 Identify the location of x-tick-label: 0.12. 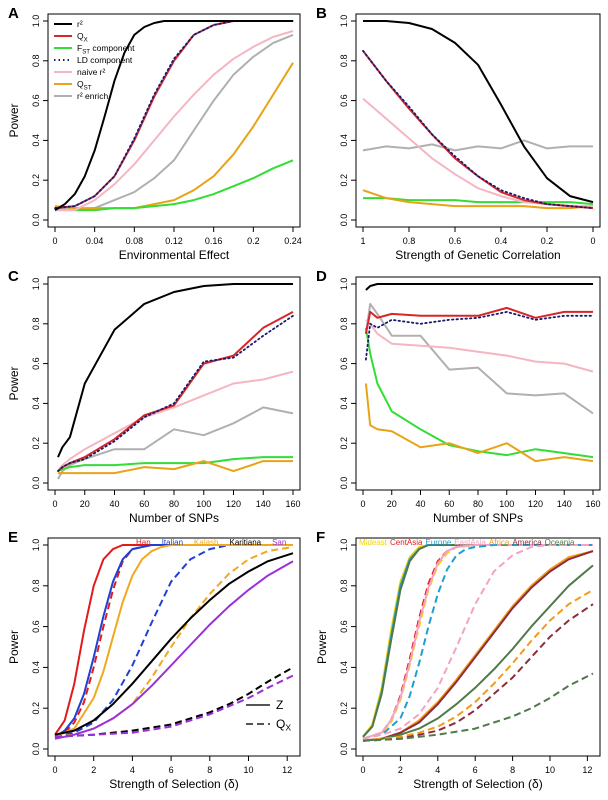
(174, 241).